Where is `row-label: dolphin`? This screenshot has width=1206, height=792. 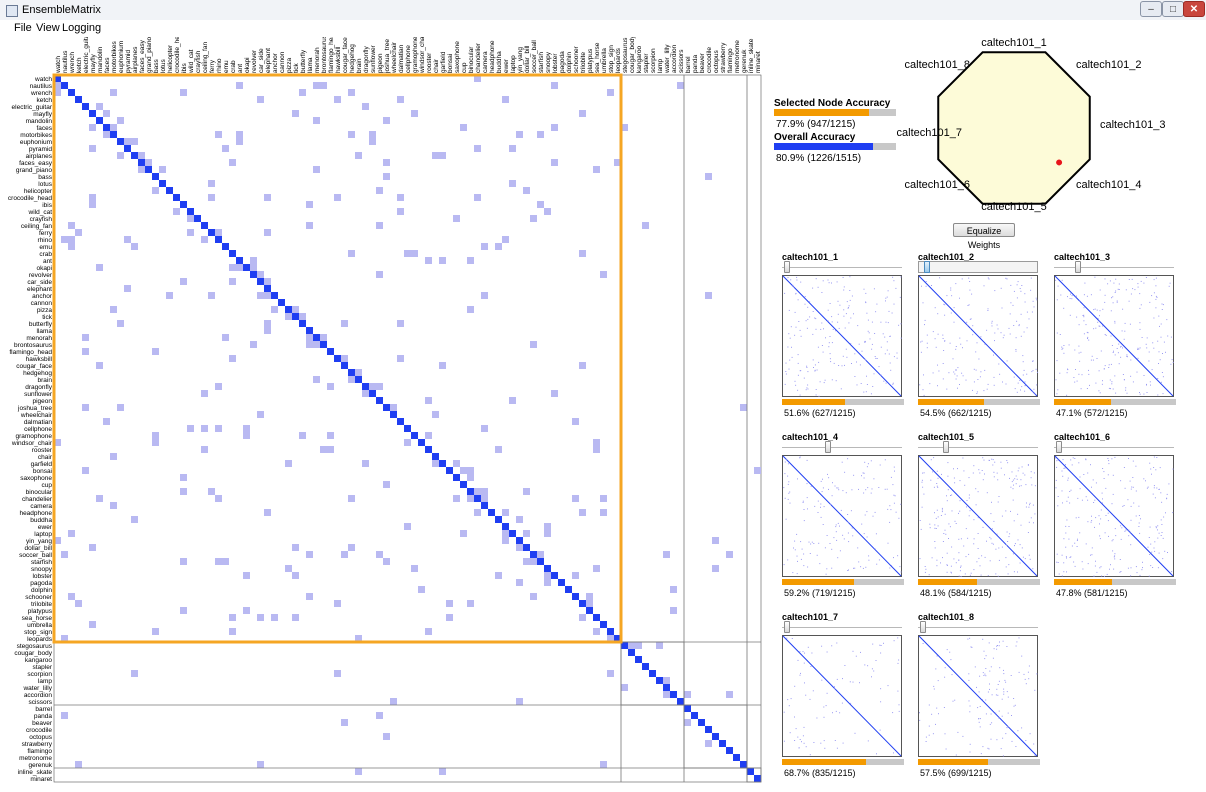
row-label: dolphin is located at coordinates (41, 590).